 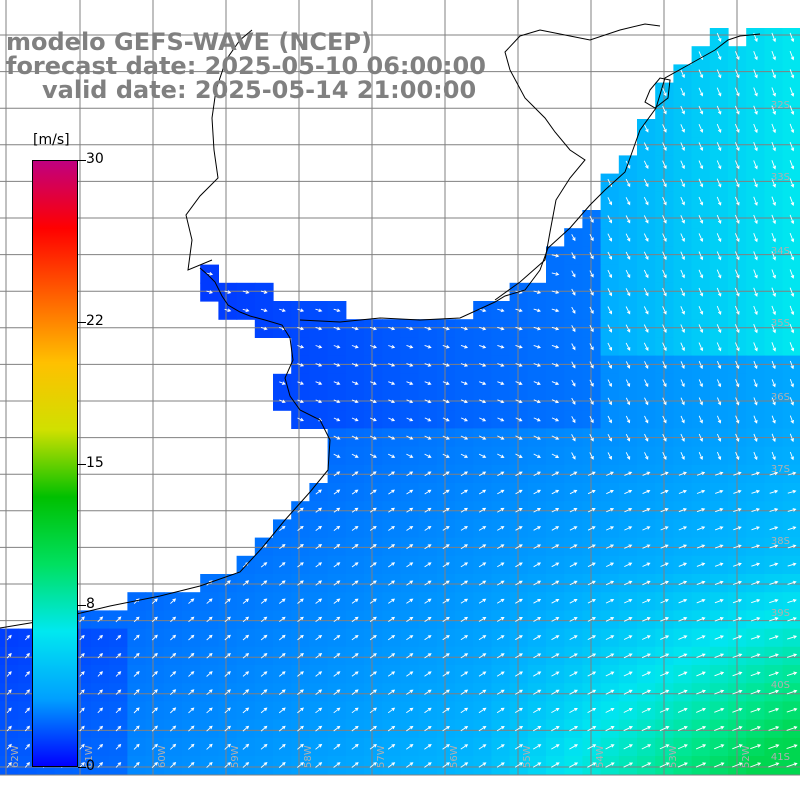 I want to click on colorbar-tick-mark, so click(x=82, y=767).